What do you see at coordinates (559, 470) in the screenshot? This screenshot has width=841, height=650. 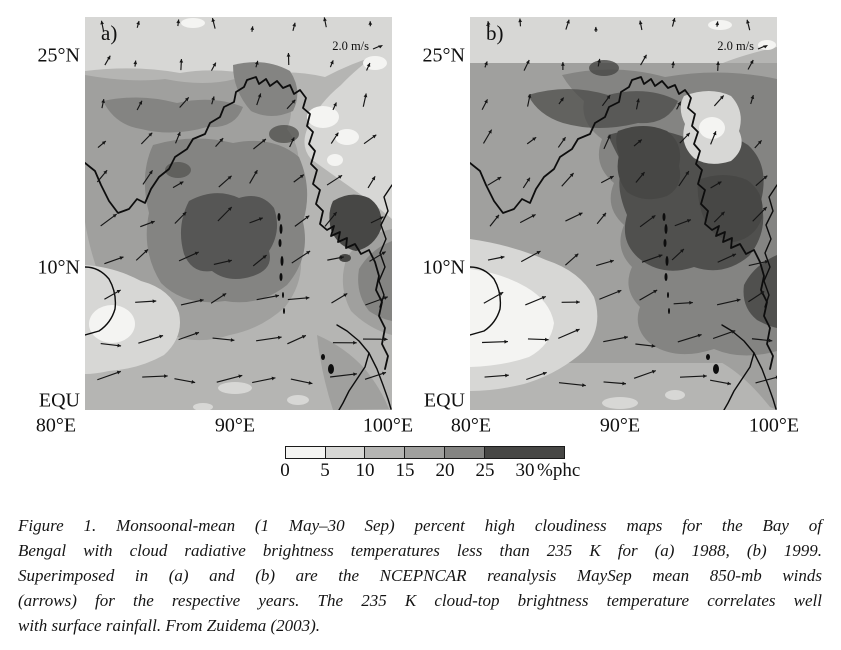 I see `colorbar-unit-label: %phc` at bounding box center [559, 470].